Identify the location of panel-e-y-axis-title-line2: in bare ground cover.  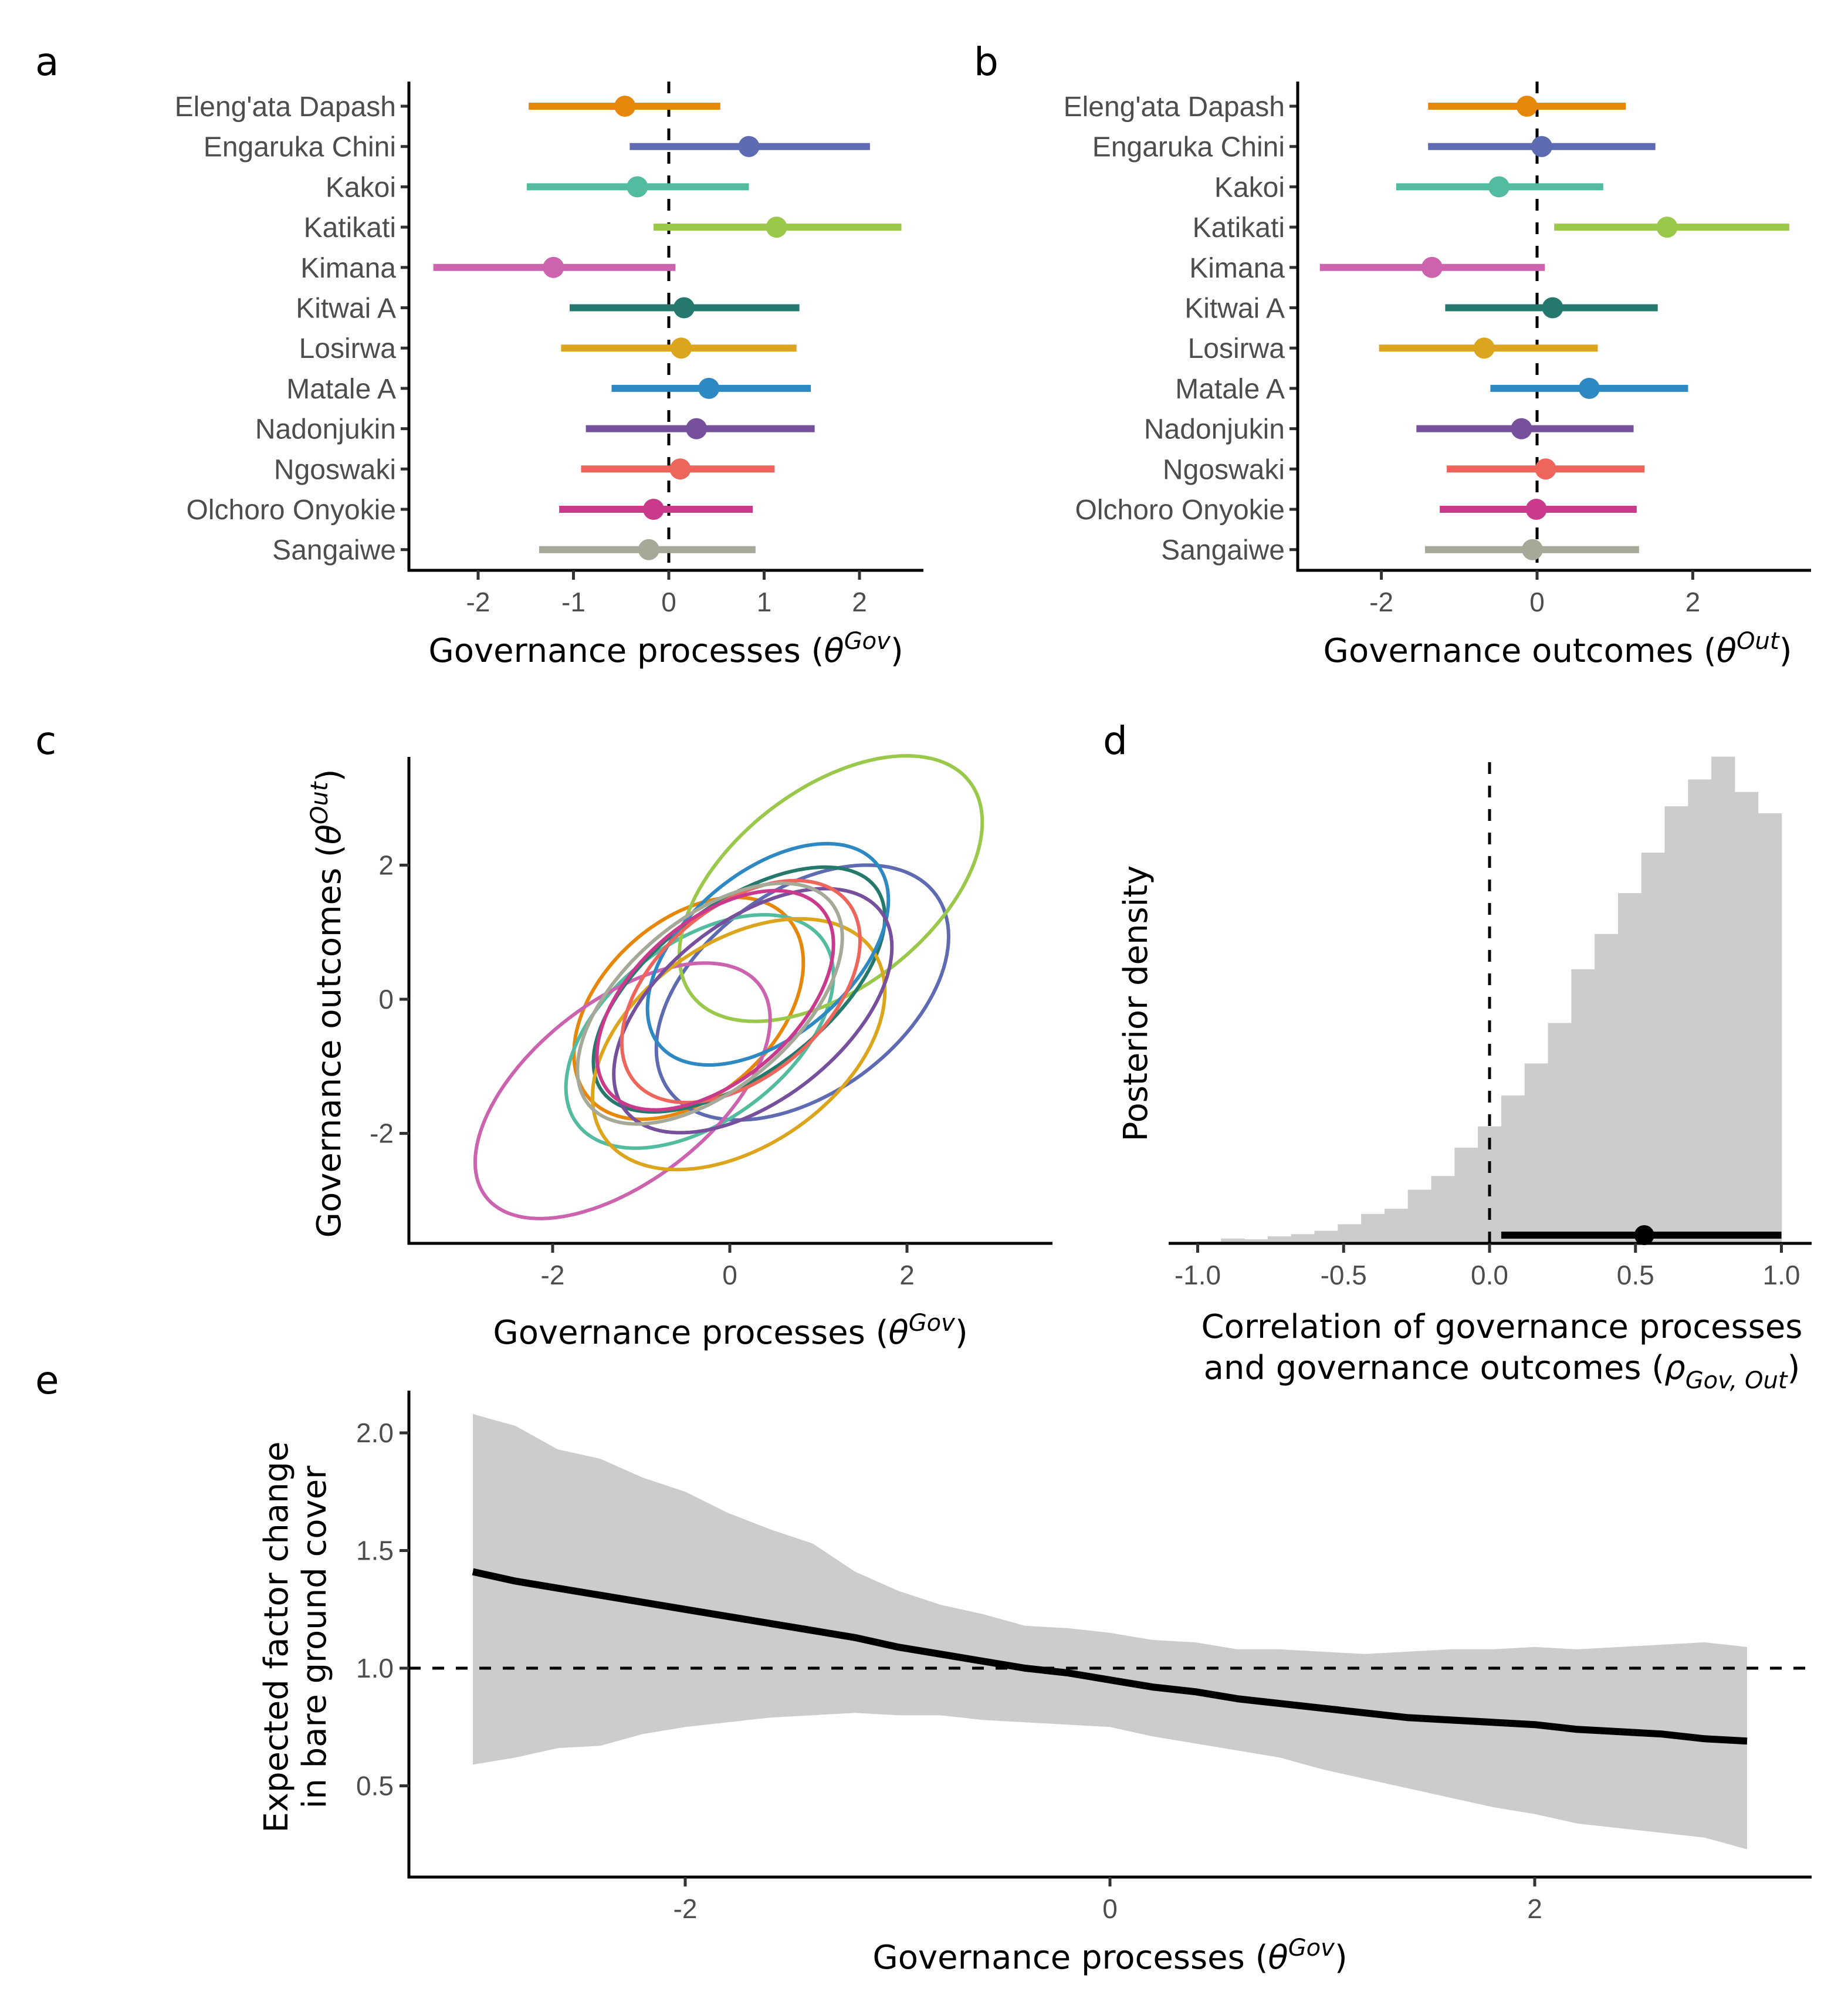
(315, 1636).